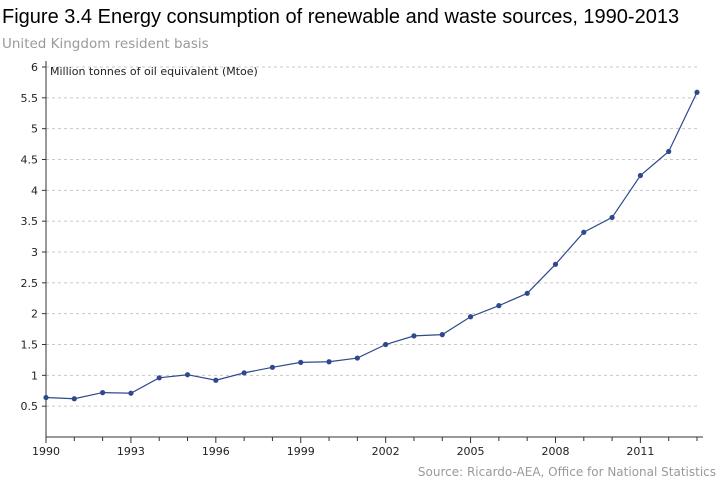  What do you see at coordinates (33, 237) in the screenshot?
I see `y-axis-ticks: 0.5 1 1.5 2 2.5 3 3.5 4 4.5 5 5.5 6` at bounding box center [33, 237].